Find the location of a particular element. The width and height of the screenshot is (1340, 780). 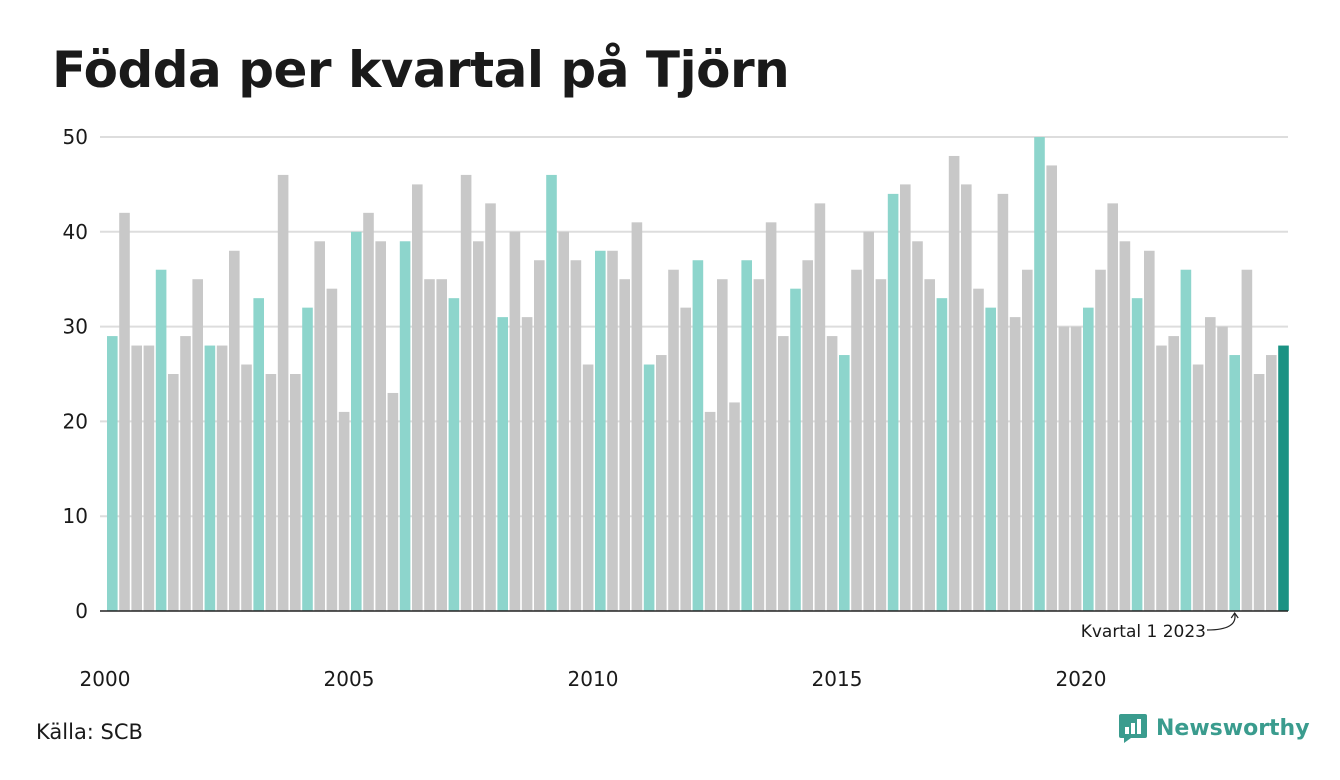

bar: 2000 K1 is located at coordinates (112, 473).